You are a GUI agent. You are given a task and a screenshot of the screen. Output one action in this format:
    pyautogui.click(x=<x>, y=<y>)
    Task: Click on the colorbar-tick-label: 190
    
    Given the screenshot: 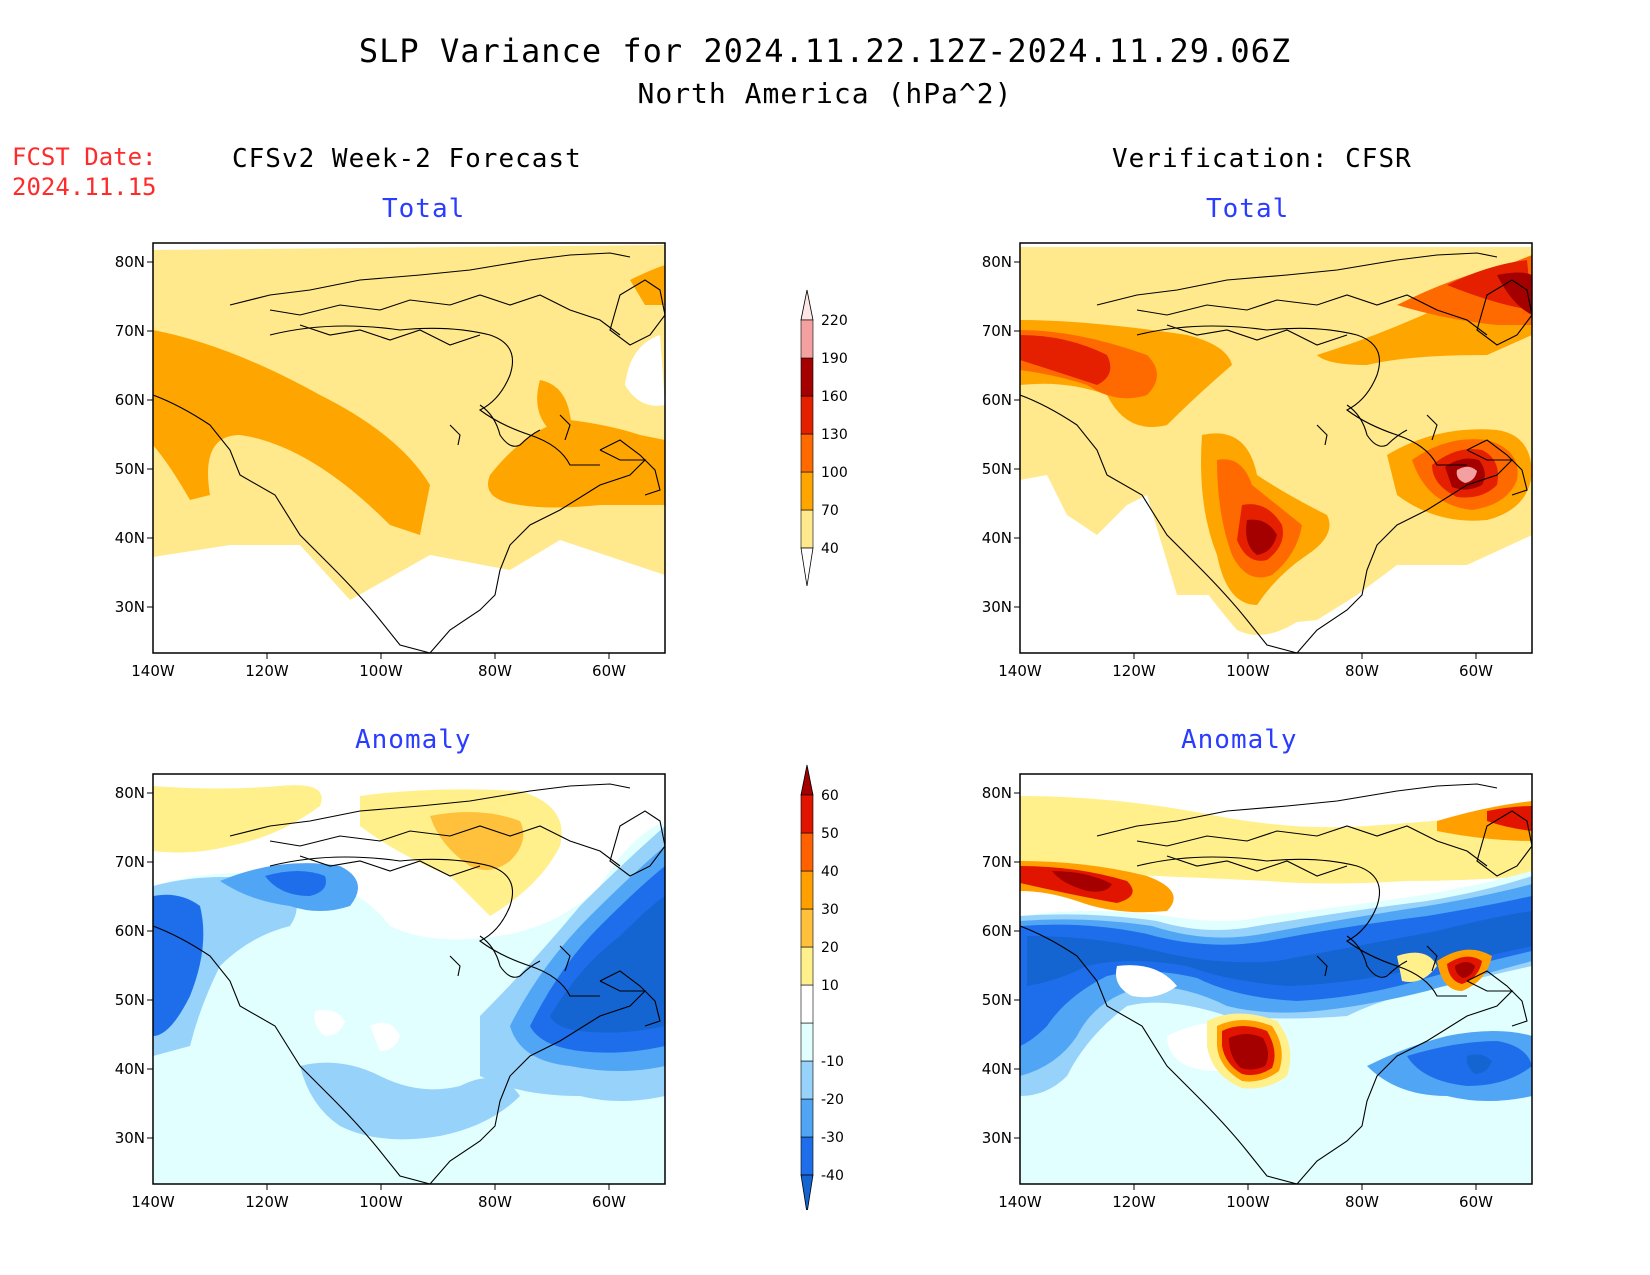 What is the action you would take?
    pyautogui.click(x=834, y=359)
    